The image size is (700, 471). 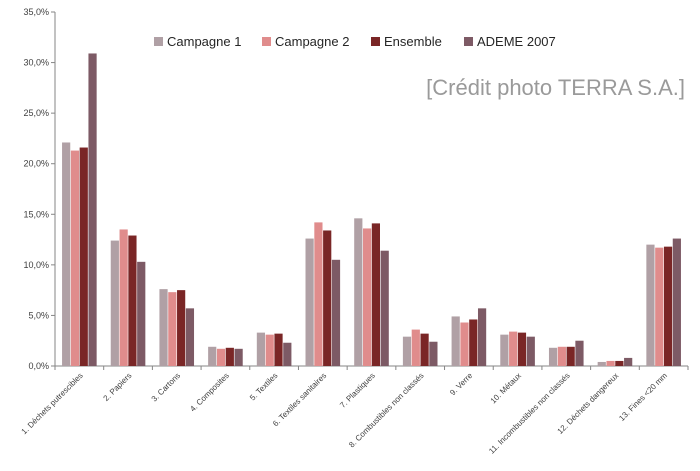 What do you see at coordinates (555, 87) in the screenshot?
I see `photo-credit: [Crédit photo TERRA S.A.]` at bounding box center [555, 87].